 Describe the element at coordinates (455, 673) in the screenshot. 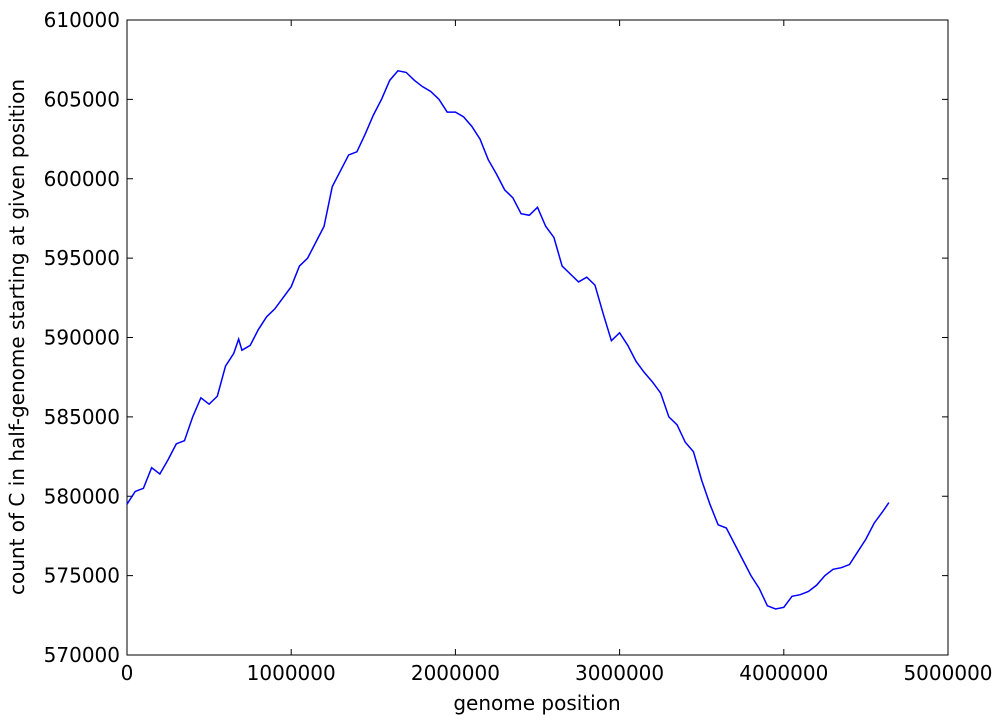

I see `x-tick-label: 2000000` at that location.